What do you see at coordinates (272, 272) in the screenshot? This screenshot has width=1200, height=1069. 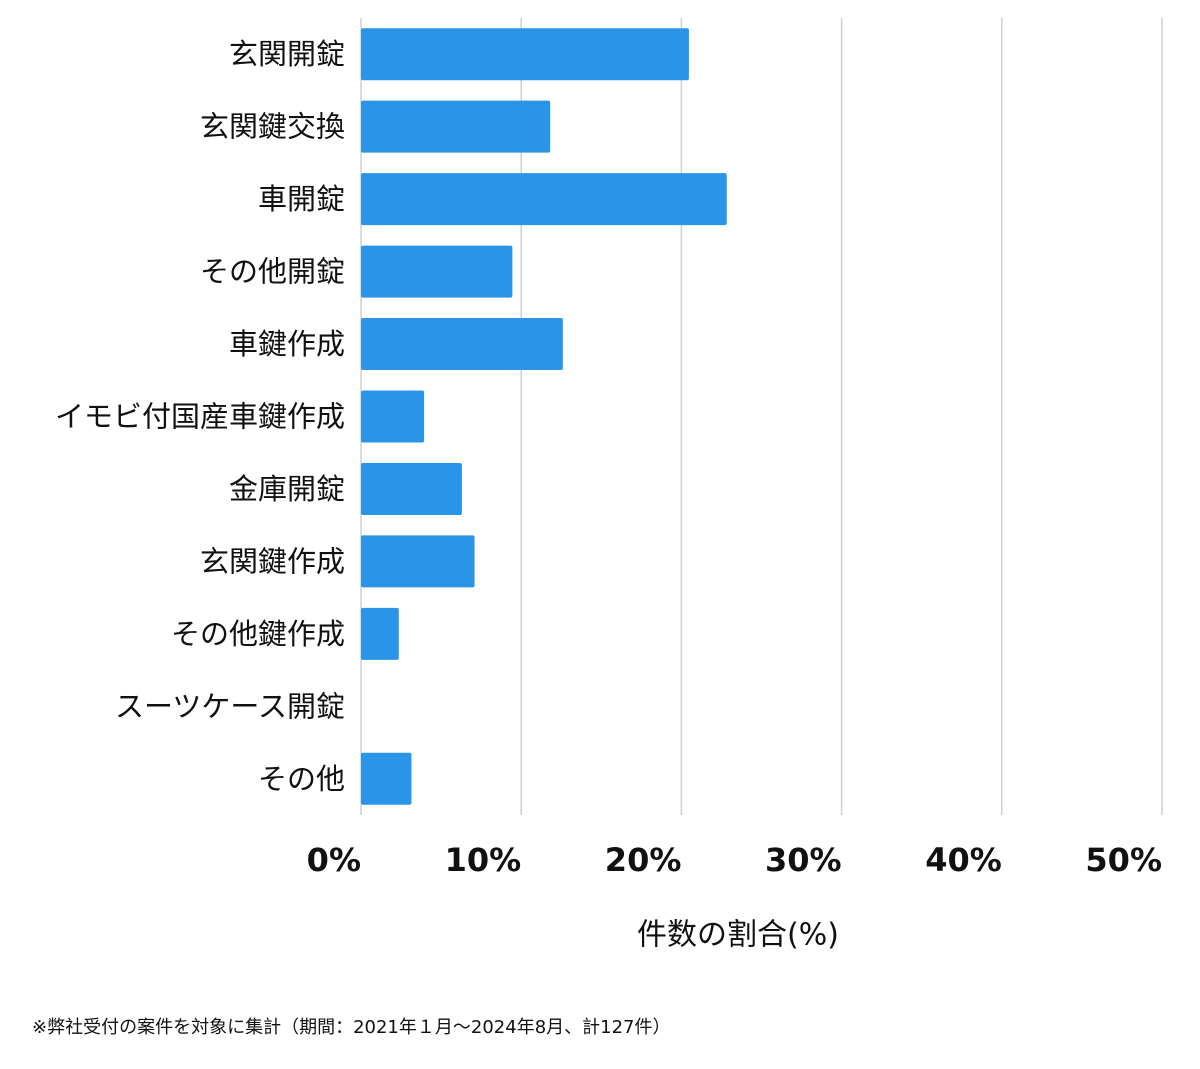 I see `y-tick-label: その他開錠` at bounding box center [272, 272].